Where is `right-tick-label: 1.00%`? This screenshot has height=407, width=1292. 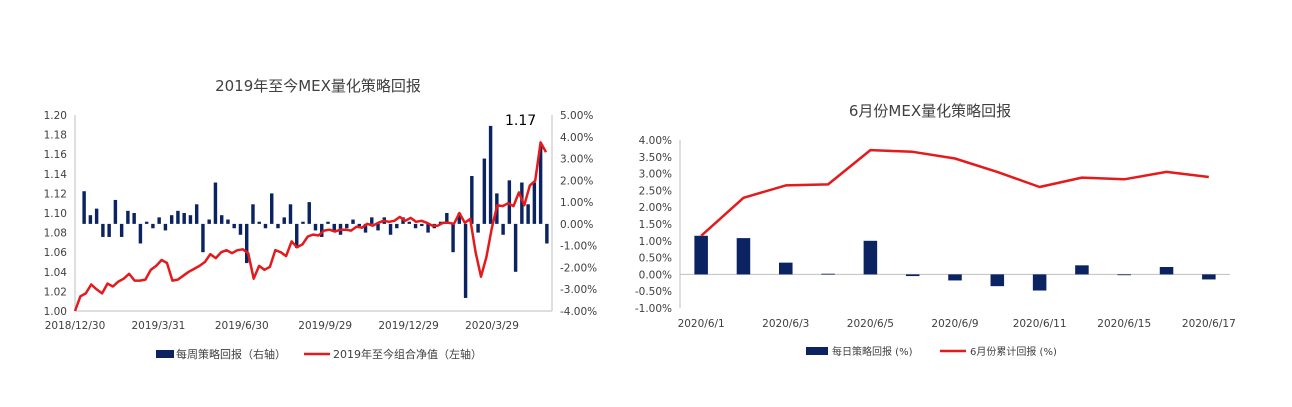 right-tick-label: 1.00% is located at coordinates (576, 203).